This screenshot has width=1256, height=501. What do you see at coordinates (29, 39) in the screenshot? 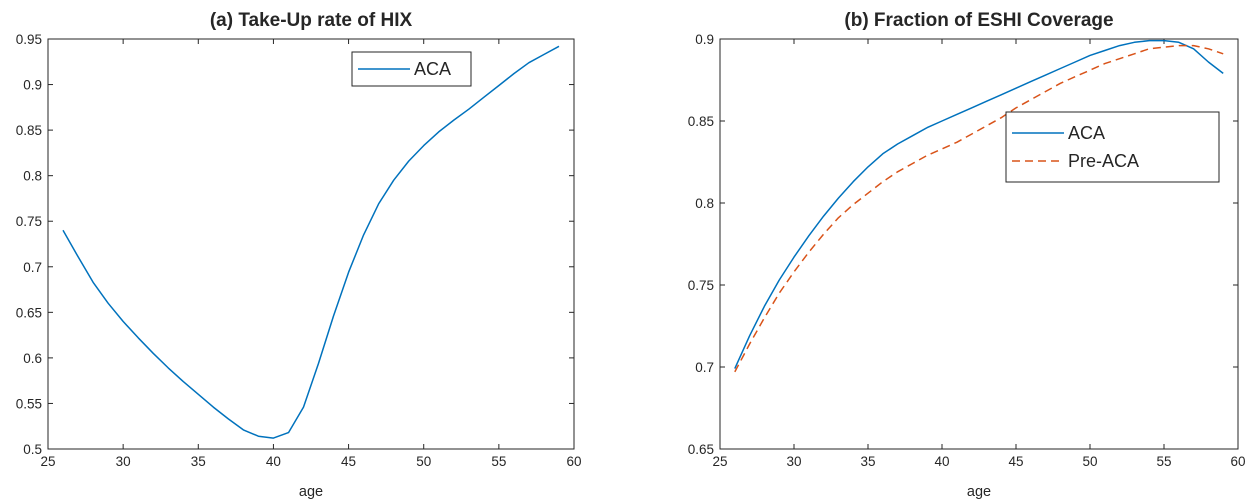
I see `y-tick-label: 0.95` at bounding box center [29, 39].